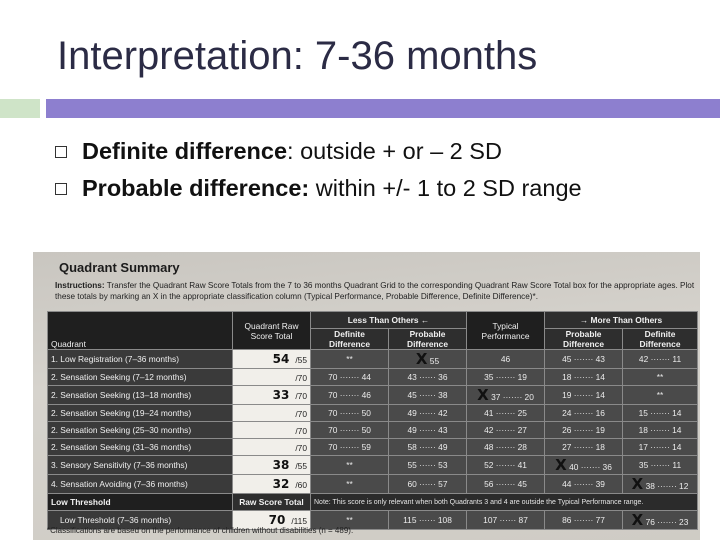 This screenshot has height=540, width=720. Describe the element at coordinates (185, 151) in the screenshot. I see `bullet-bold-text: Definite difference` at that location.